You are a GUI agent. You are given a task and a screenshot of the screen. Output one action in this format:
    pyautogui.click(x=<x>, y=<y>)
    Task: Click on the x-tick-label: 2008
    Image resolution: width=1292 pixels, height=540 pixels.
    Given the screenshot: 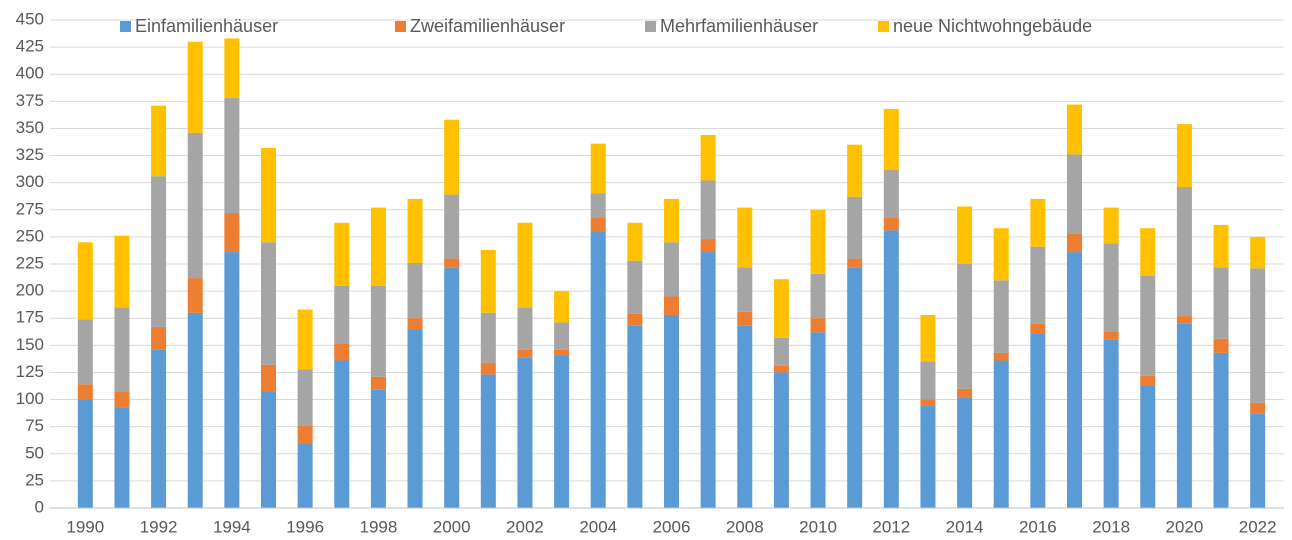 What is the action you would take?
    pyautogui.click(x=745, y=526)
    